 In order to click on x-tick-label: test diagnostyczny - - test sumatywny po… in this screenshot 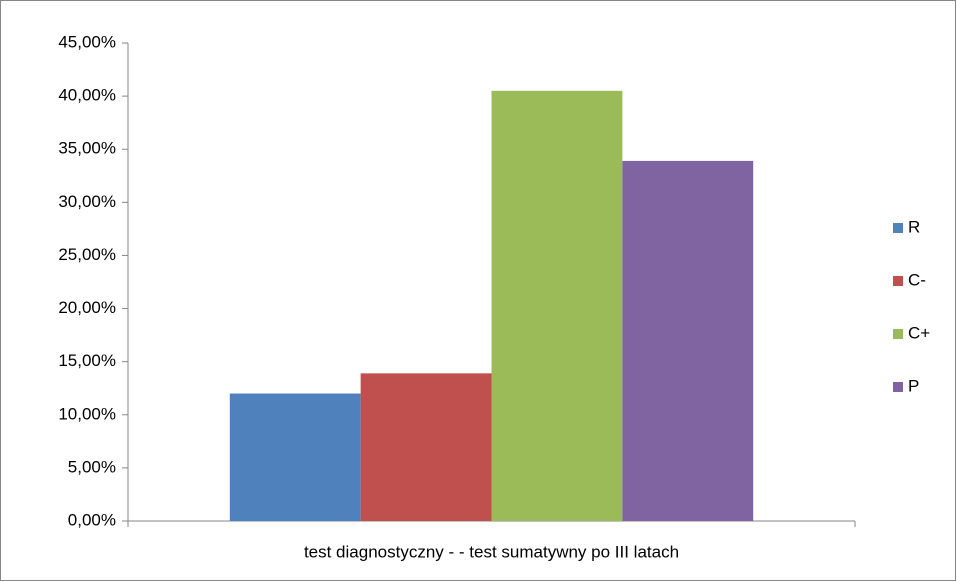, I will do `click(491, 551)`.